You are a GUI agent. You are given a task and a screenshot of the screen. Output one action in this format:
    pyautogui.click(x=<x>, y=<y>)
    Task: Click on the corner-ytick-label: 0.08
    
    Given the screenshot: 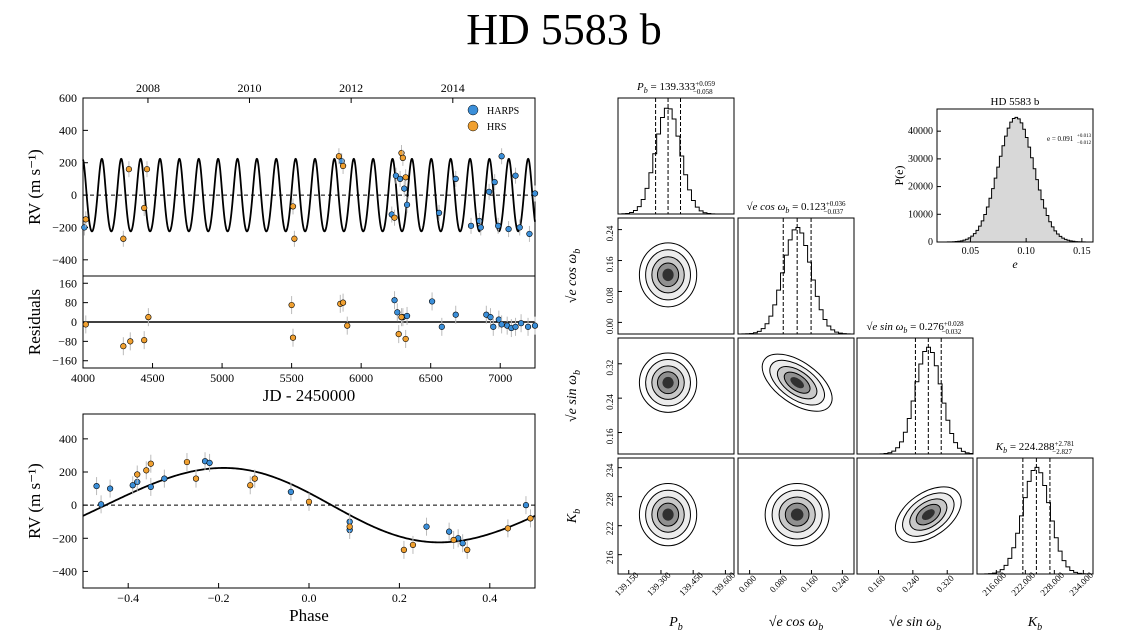 What is the action you would take?
    pyautogui.click(x=610, y=295)
    